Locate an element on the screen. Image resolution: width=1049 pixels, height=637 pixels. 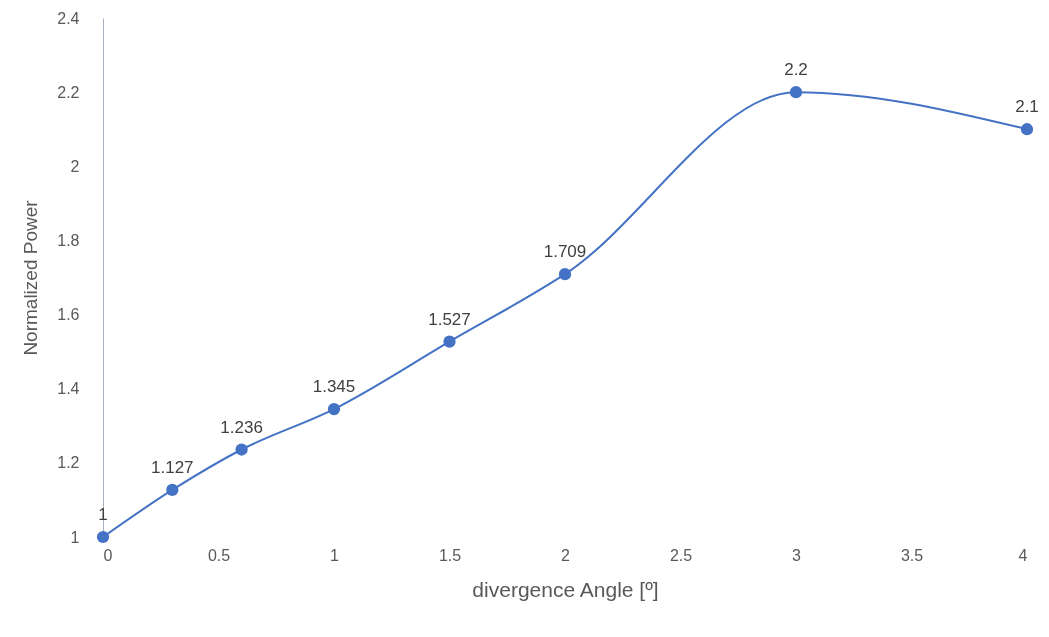
x-tick-label: 3.5 is located at coordinates (912, 555).